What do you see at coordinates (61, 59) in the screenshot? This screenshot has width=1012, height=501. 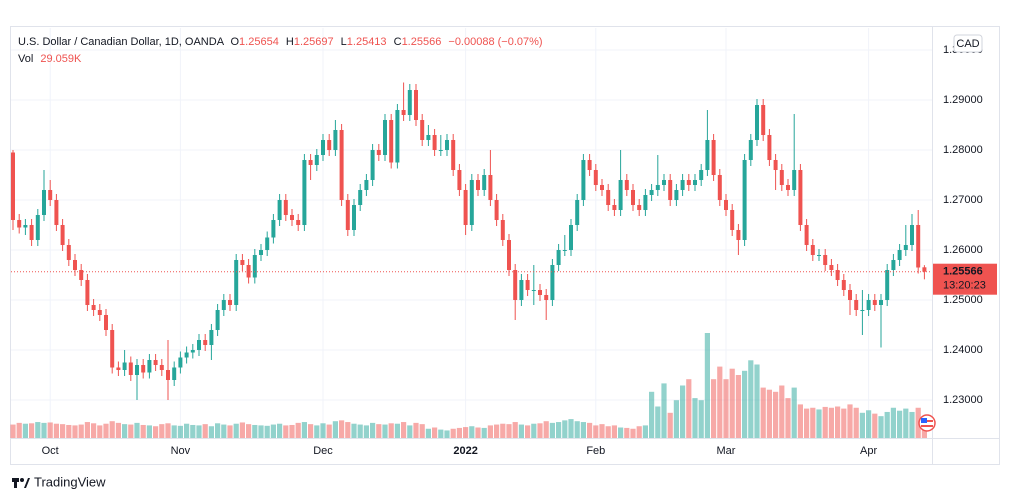 I see `volume-value: 29.059K` at bounding box center [61, 59].